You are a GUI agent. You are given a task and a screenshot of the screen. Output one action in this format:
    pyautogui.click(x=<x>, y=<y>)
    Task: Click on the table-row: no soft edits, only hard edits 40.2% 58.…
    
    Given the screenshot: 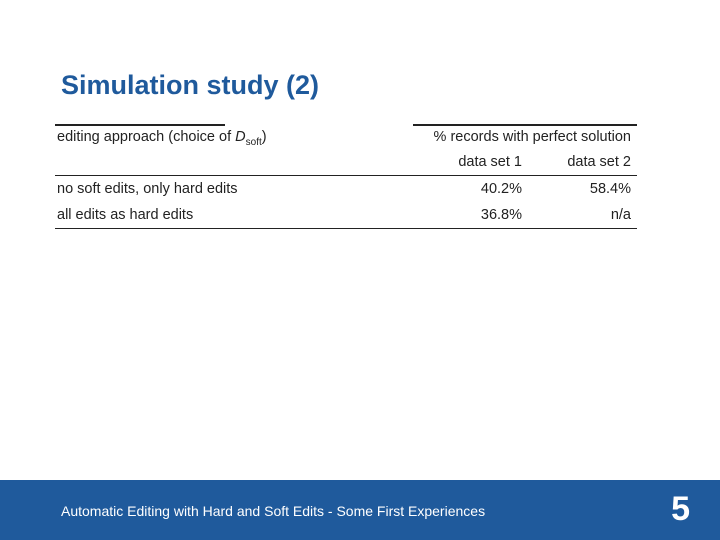 What is the action you would take?
    pyautogui.click(x=346, y=189)
    